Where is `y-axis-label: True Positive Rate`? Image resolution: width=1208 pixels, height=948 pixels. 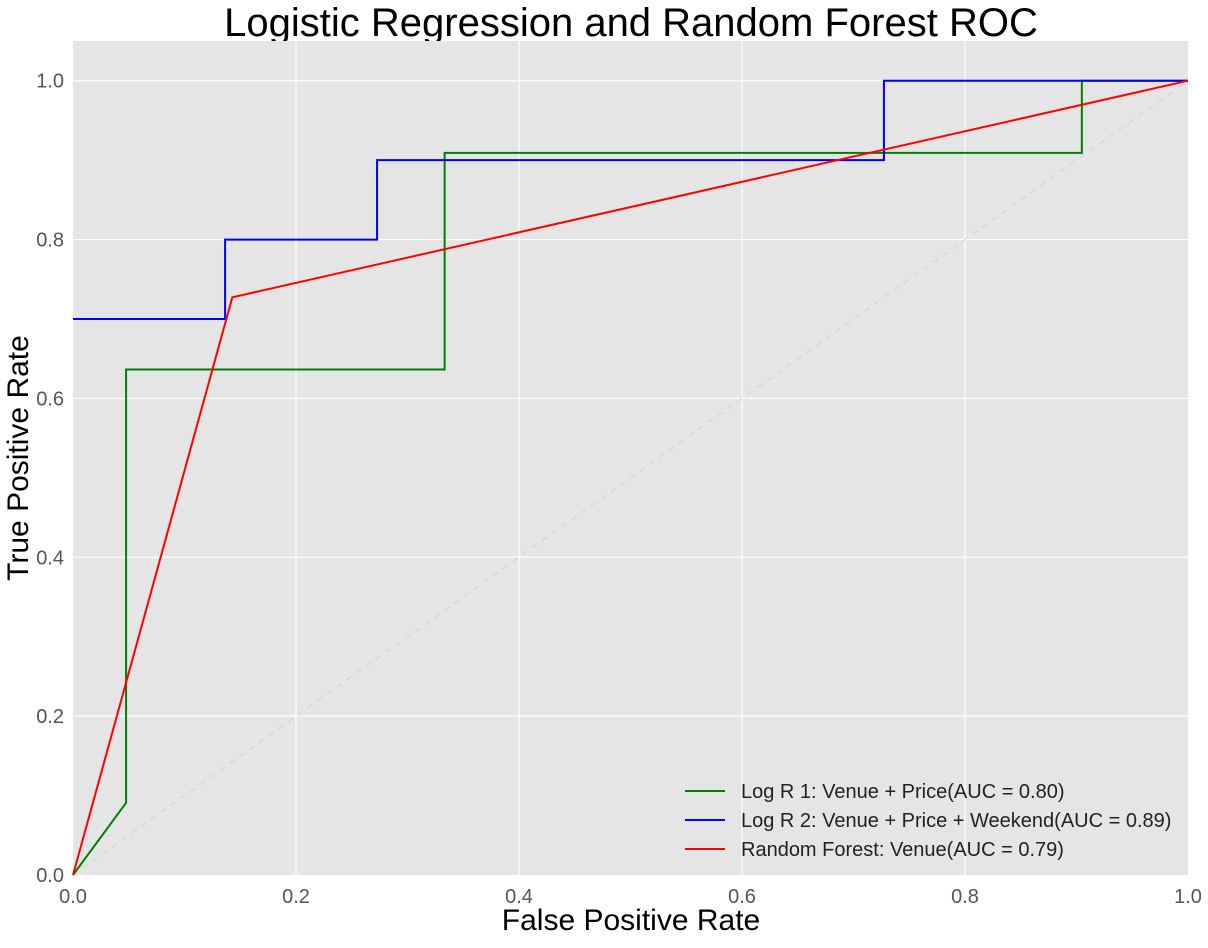
y-axis-label: True Positive Rate is located at coordinates (18, 458).